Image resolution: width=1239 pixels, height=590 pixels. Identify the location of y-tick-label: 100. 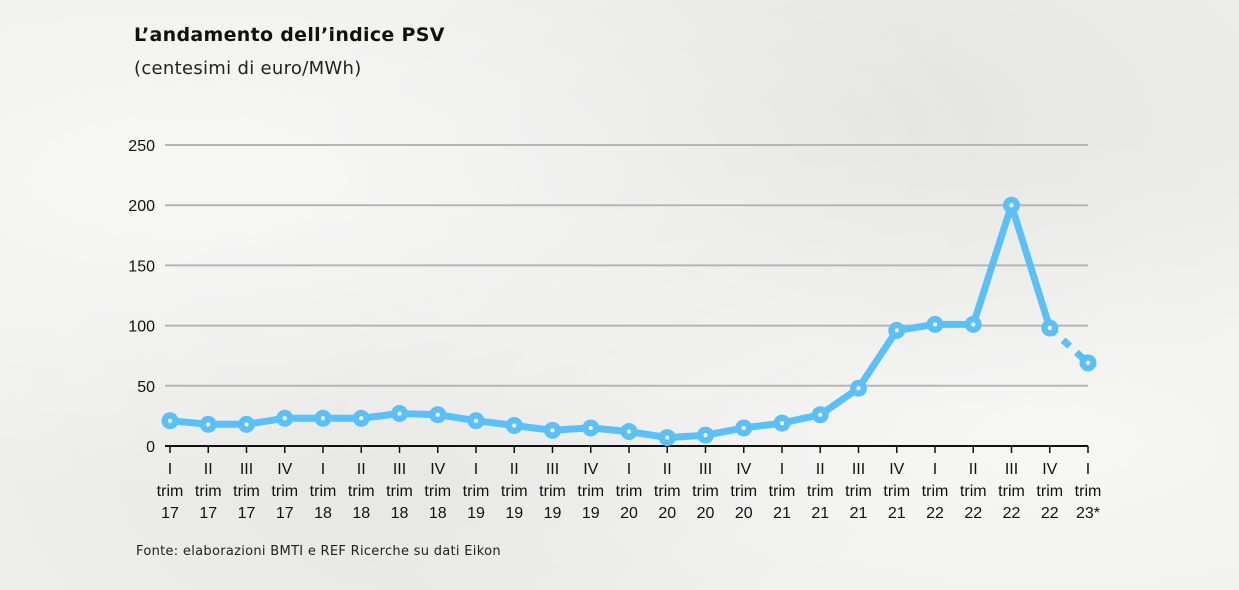
(141, 327).